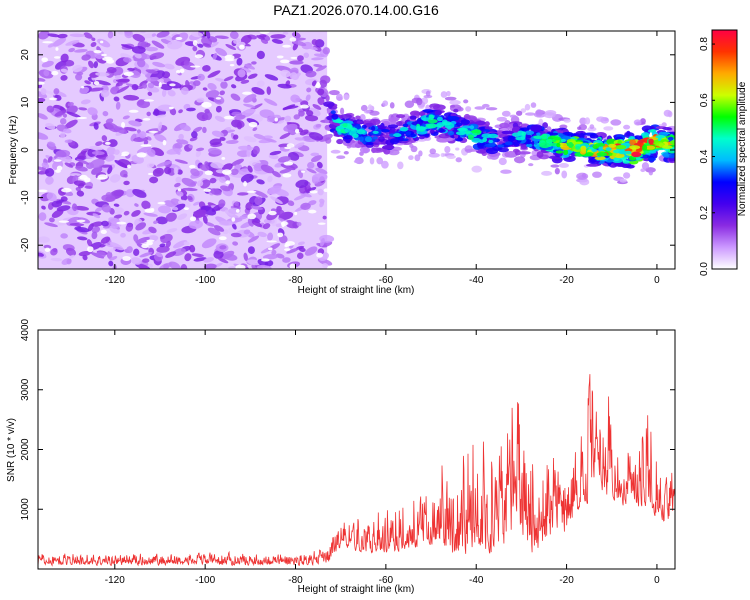  I want to click on snr-x-tick-label: -80, so click(295, 580).